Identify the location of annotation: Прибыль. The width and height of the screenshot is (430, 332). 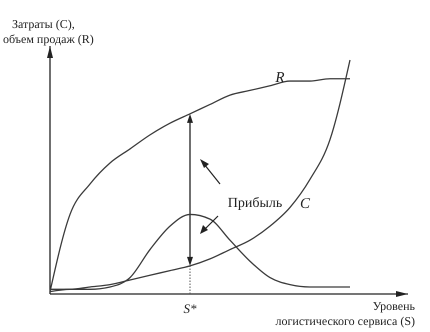
(255, 203).